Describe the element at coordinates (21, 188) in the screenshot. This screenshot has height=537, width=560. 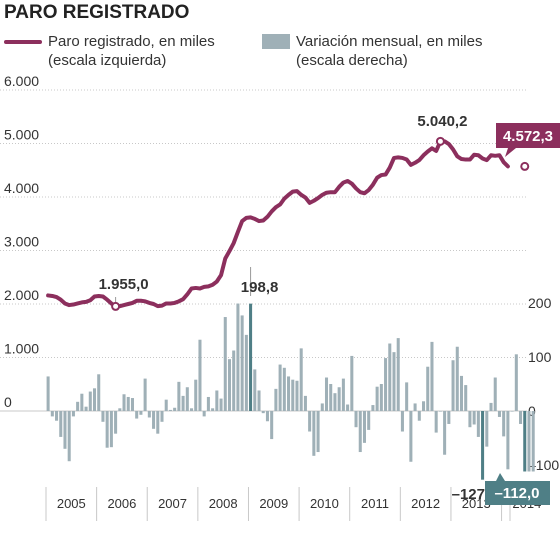
I see `left-tick-label: 4.000` at that location.